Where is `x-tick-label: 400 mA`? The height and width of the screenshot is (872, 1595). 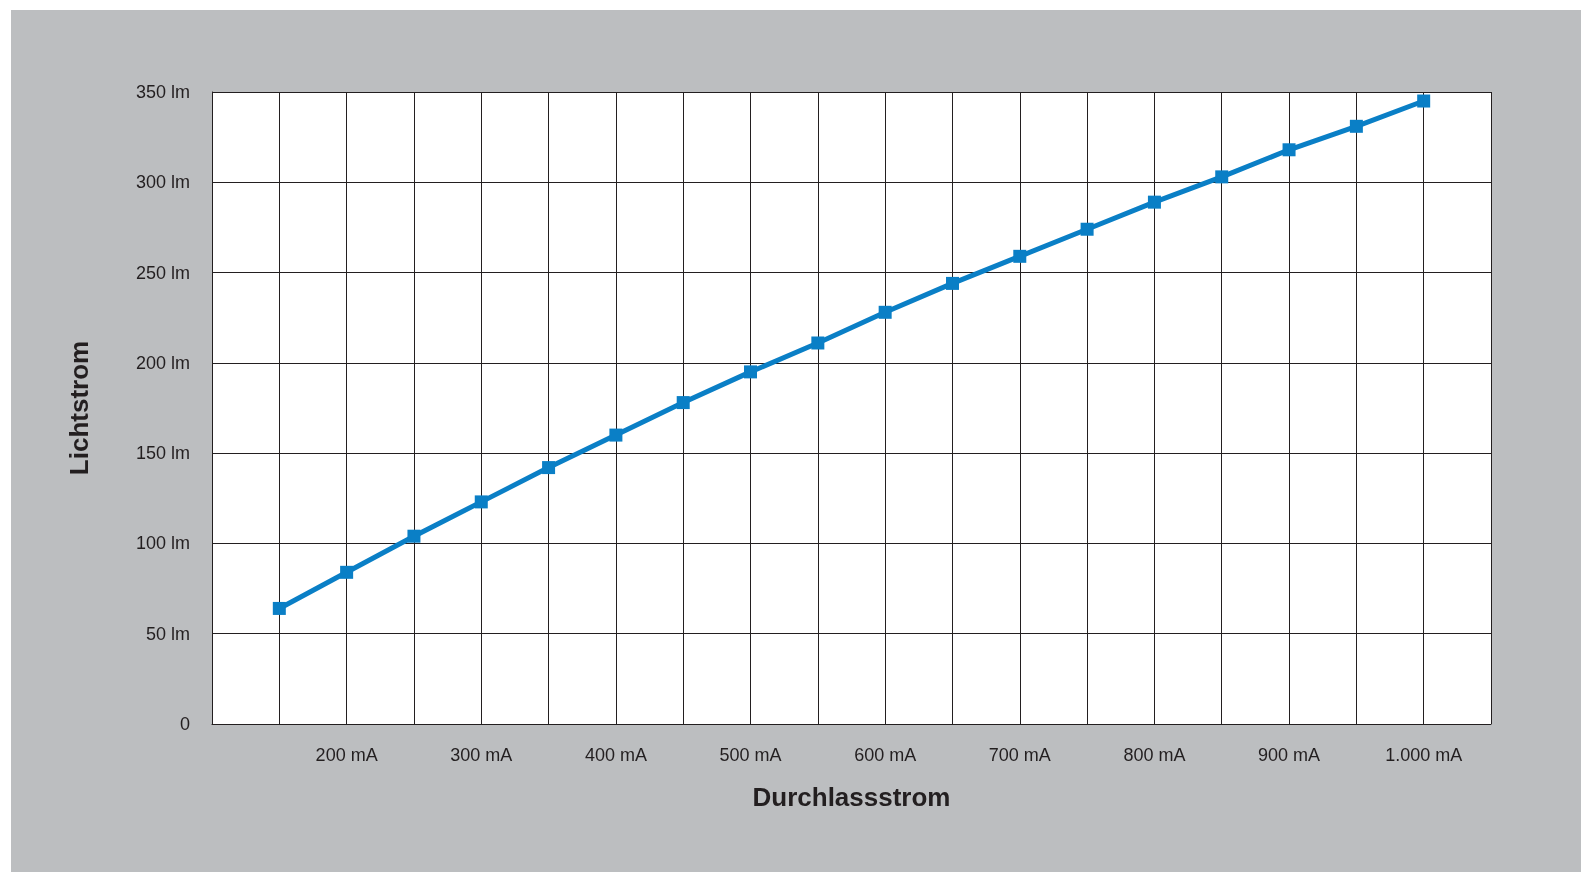 x-tick-label: 400 mA is located at coordinates (615, 755).